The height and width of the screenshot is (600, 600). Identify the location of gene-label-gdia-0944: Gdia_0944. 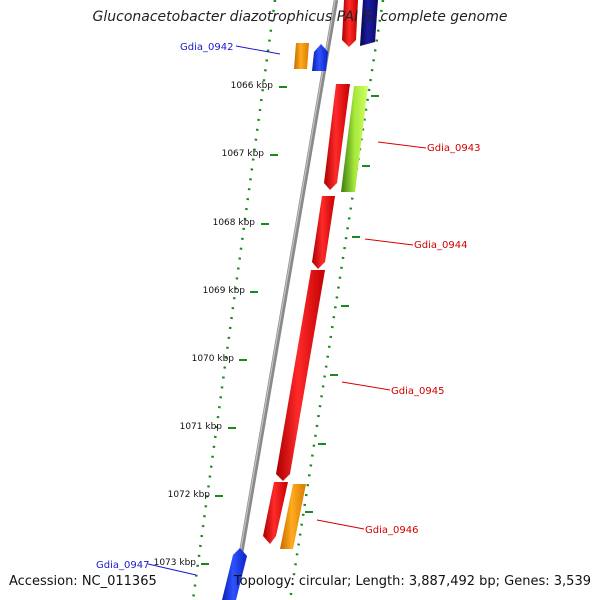
(440, 245).